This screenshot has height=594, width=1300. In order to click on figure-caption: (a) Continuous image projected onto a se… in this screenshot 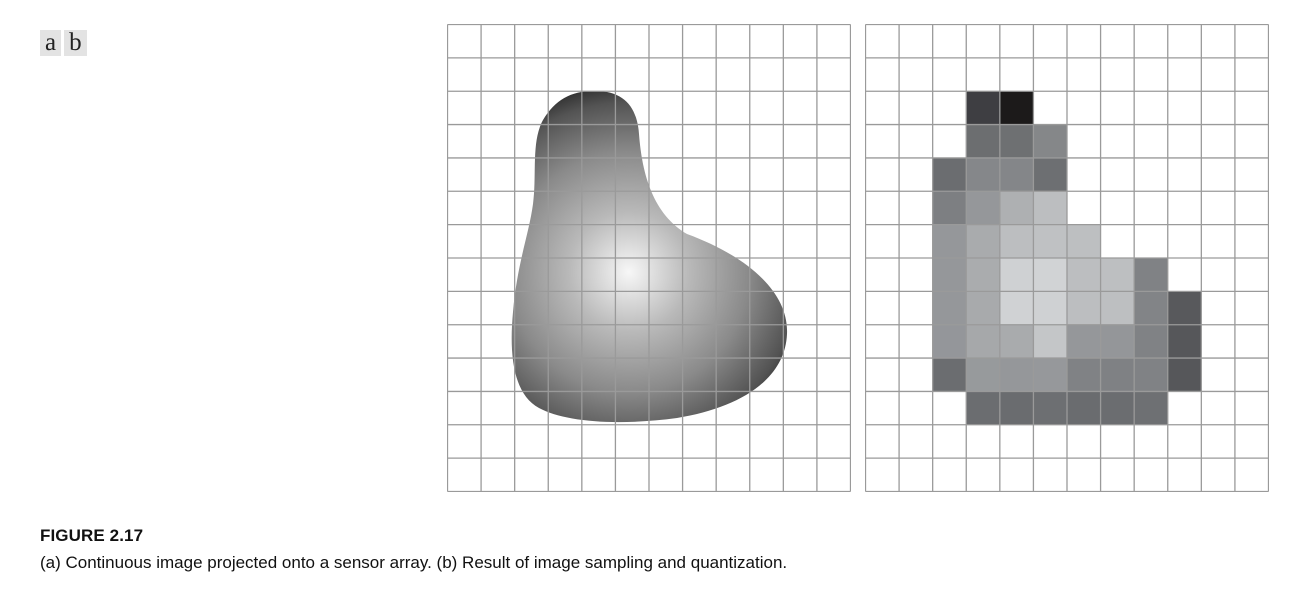, I will do `click(414, 562)`.